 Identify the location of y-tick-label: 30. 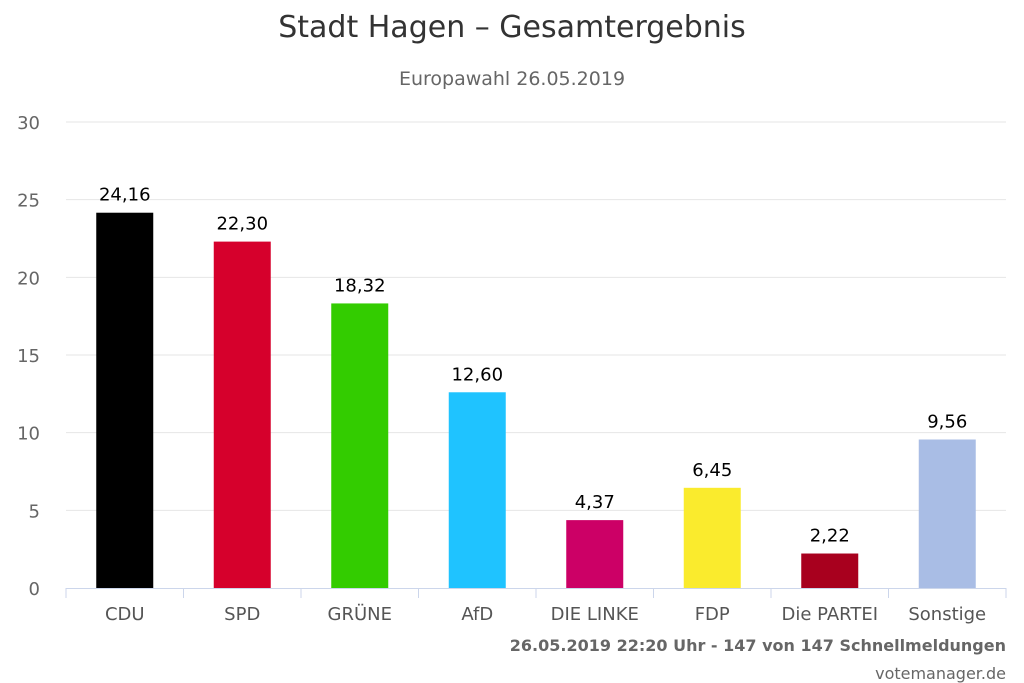
(28, 123).